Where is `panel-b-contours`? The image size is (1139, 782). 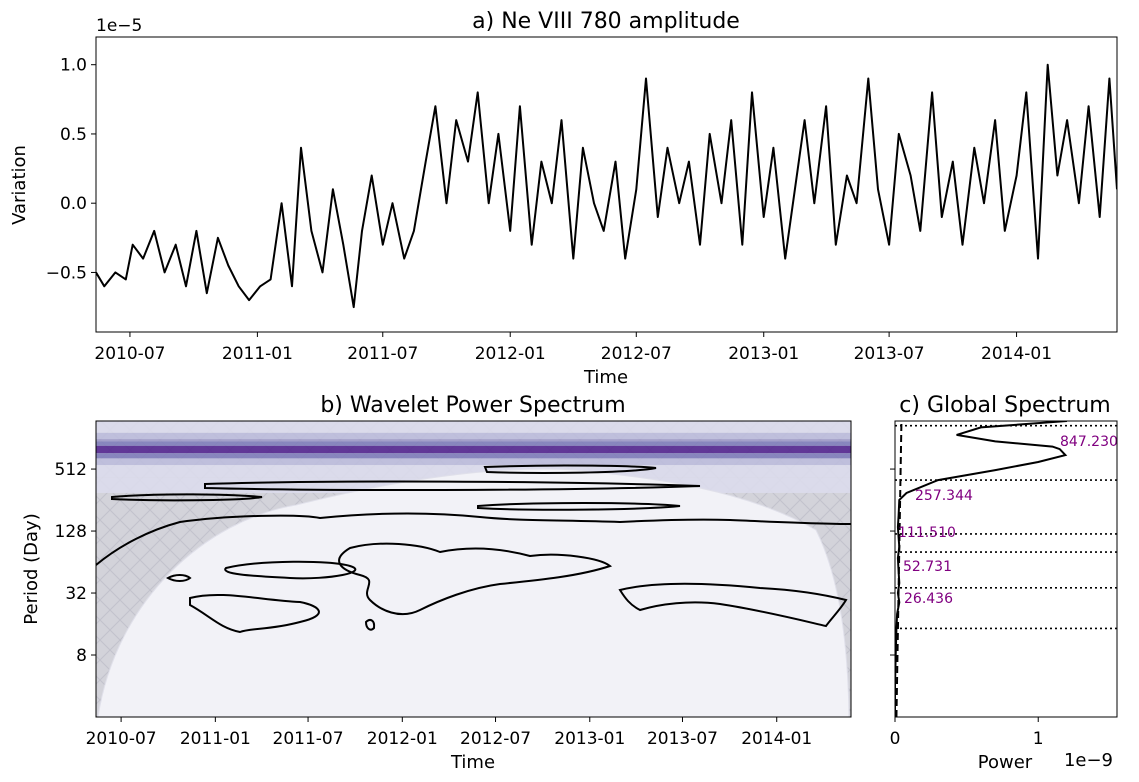 panel-b-contours is located at coordinates (473, 549).